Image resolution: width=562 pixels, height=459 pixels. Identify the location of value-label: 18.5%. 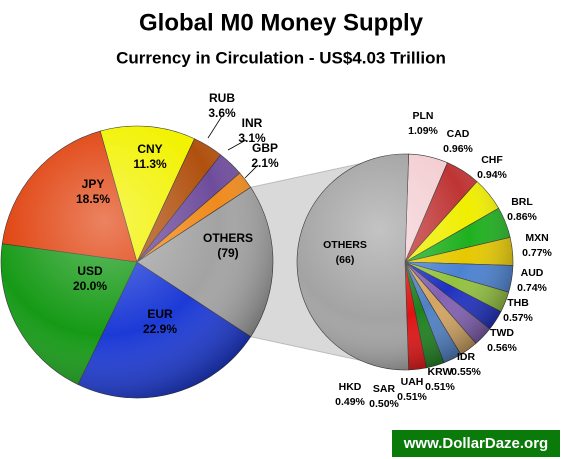
(93, 199).